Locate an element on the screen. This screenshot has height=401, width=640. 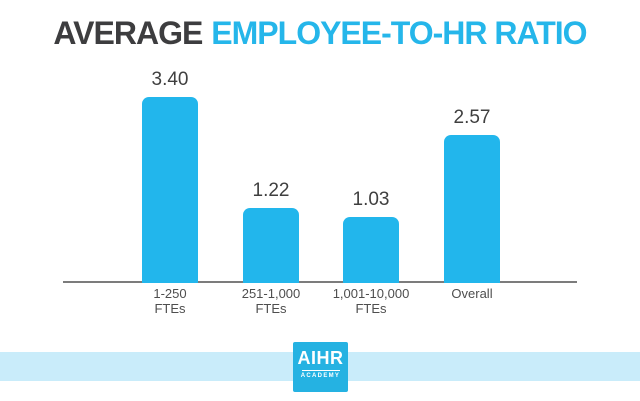
aihr-academy-logo: AIHR ACADEMY is located at coordinates (320, 367).